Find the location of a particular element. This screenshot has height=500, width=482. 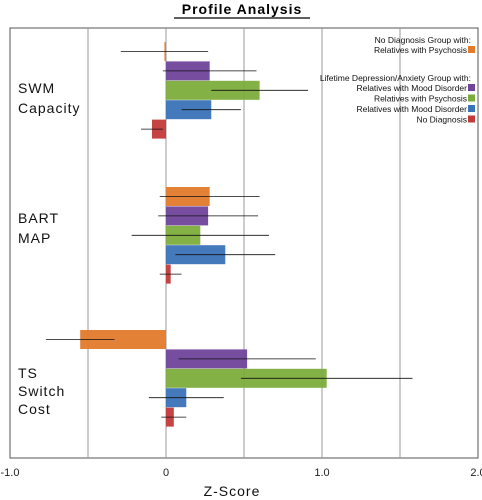

group-label: Capacity is located at coordinates (49, 108).